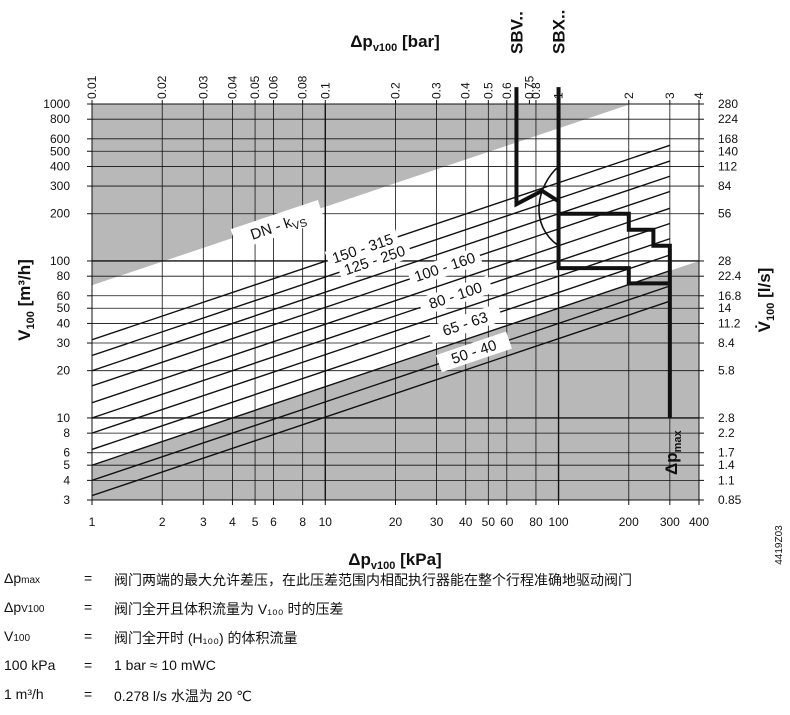 The image size is (790, 715). What do you see at coordinates (24, 335) in the screenshot?
I see `left-axis-title-main: V` at bounding box center [24, 335].